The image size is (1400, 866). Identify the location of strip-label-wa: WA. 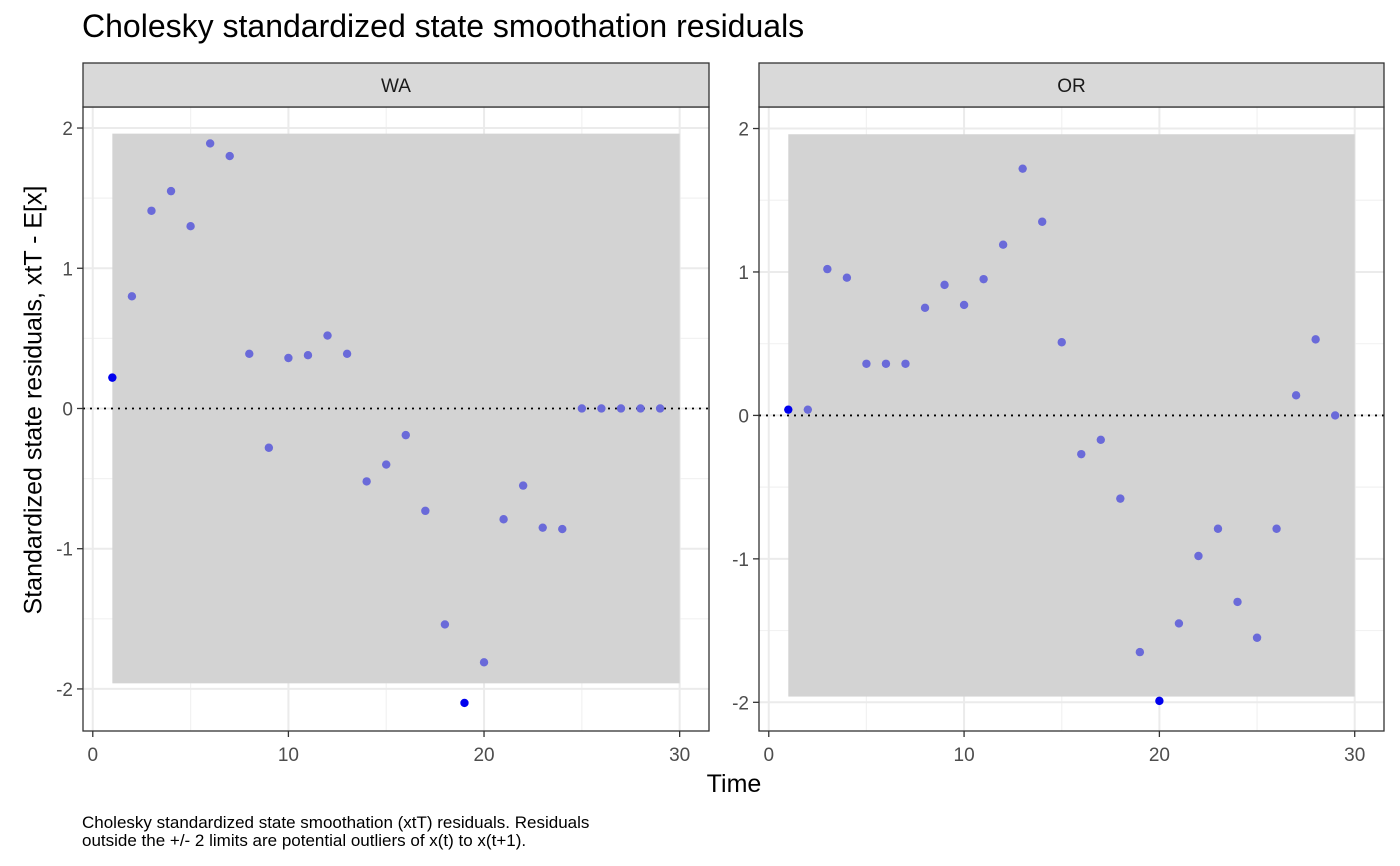
(396, 86).